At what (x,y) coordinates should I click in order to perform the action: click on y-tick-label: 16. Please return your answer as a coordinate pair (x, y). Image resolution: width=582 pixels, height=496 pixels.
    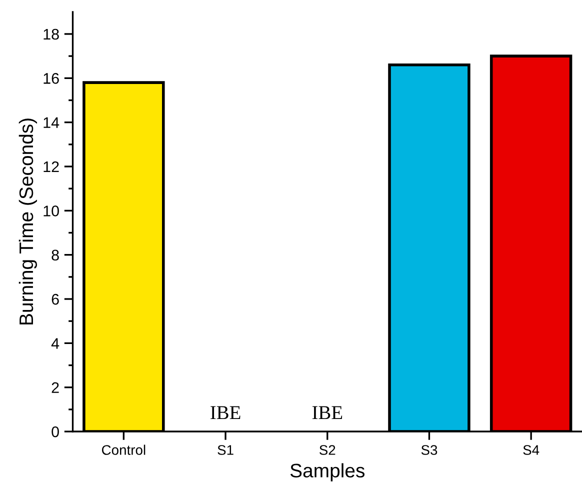
    Looking at the image, I should click on (51, 78).